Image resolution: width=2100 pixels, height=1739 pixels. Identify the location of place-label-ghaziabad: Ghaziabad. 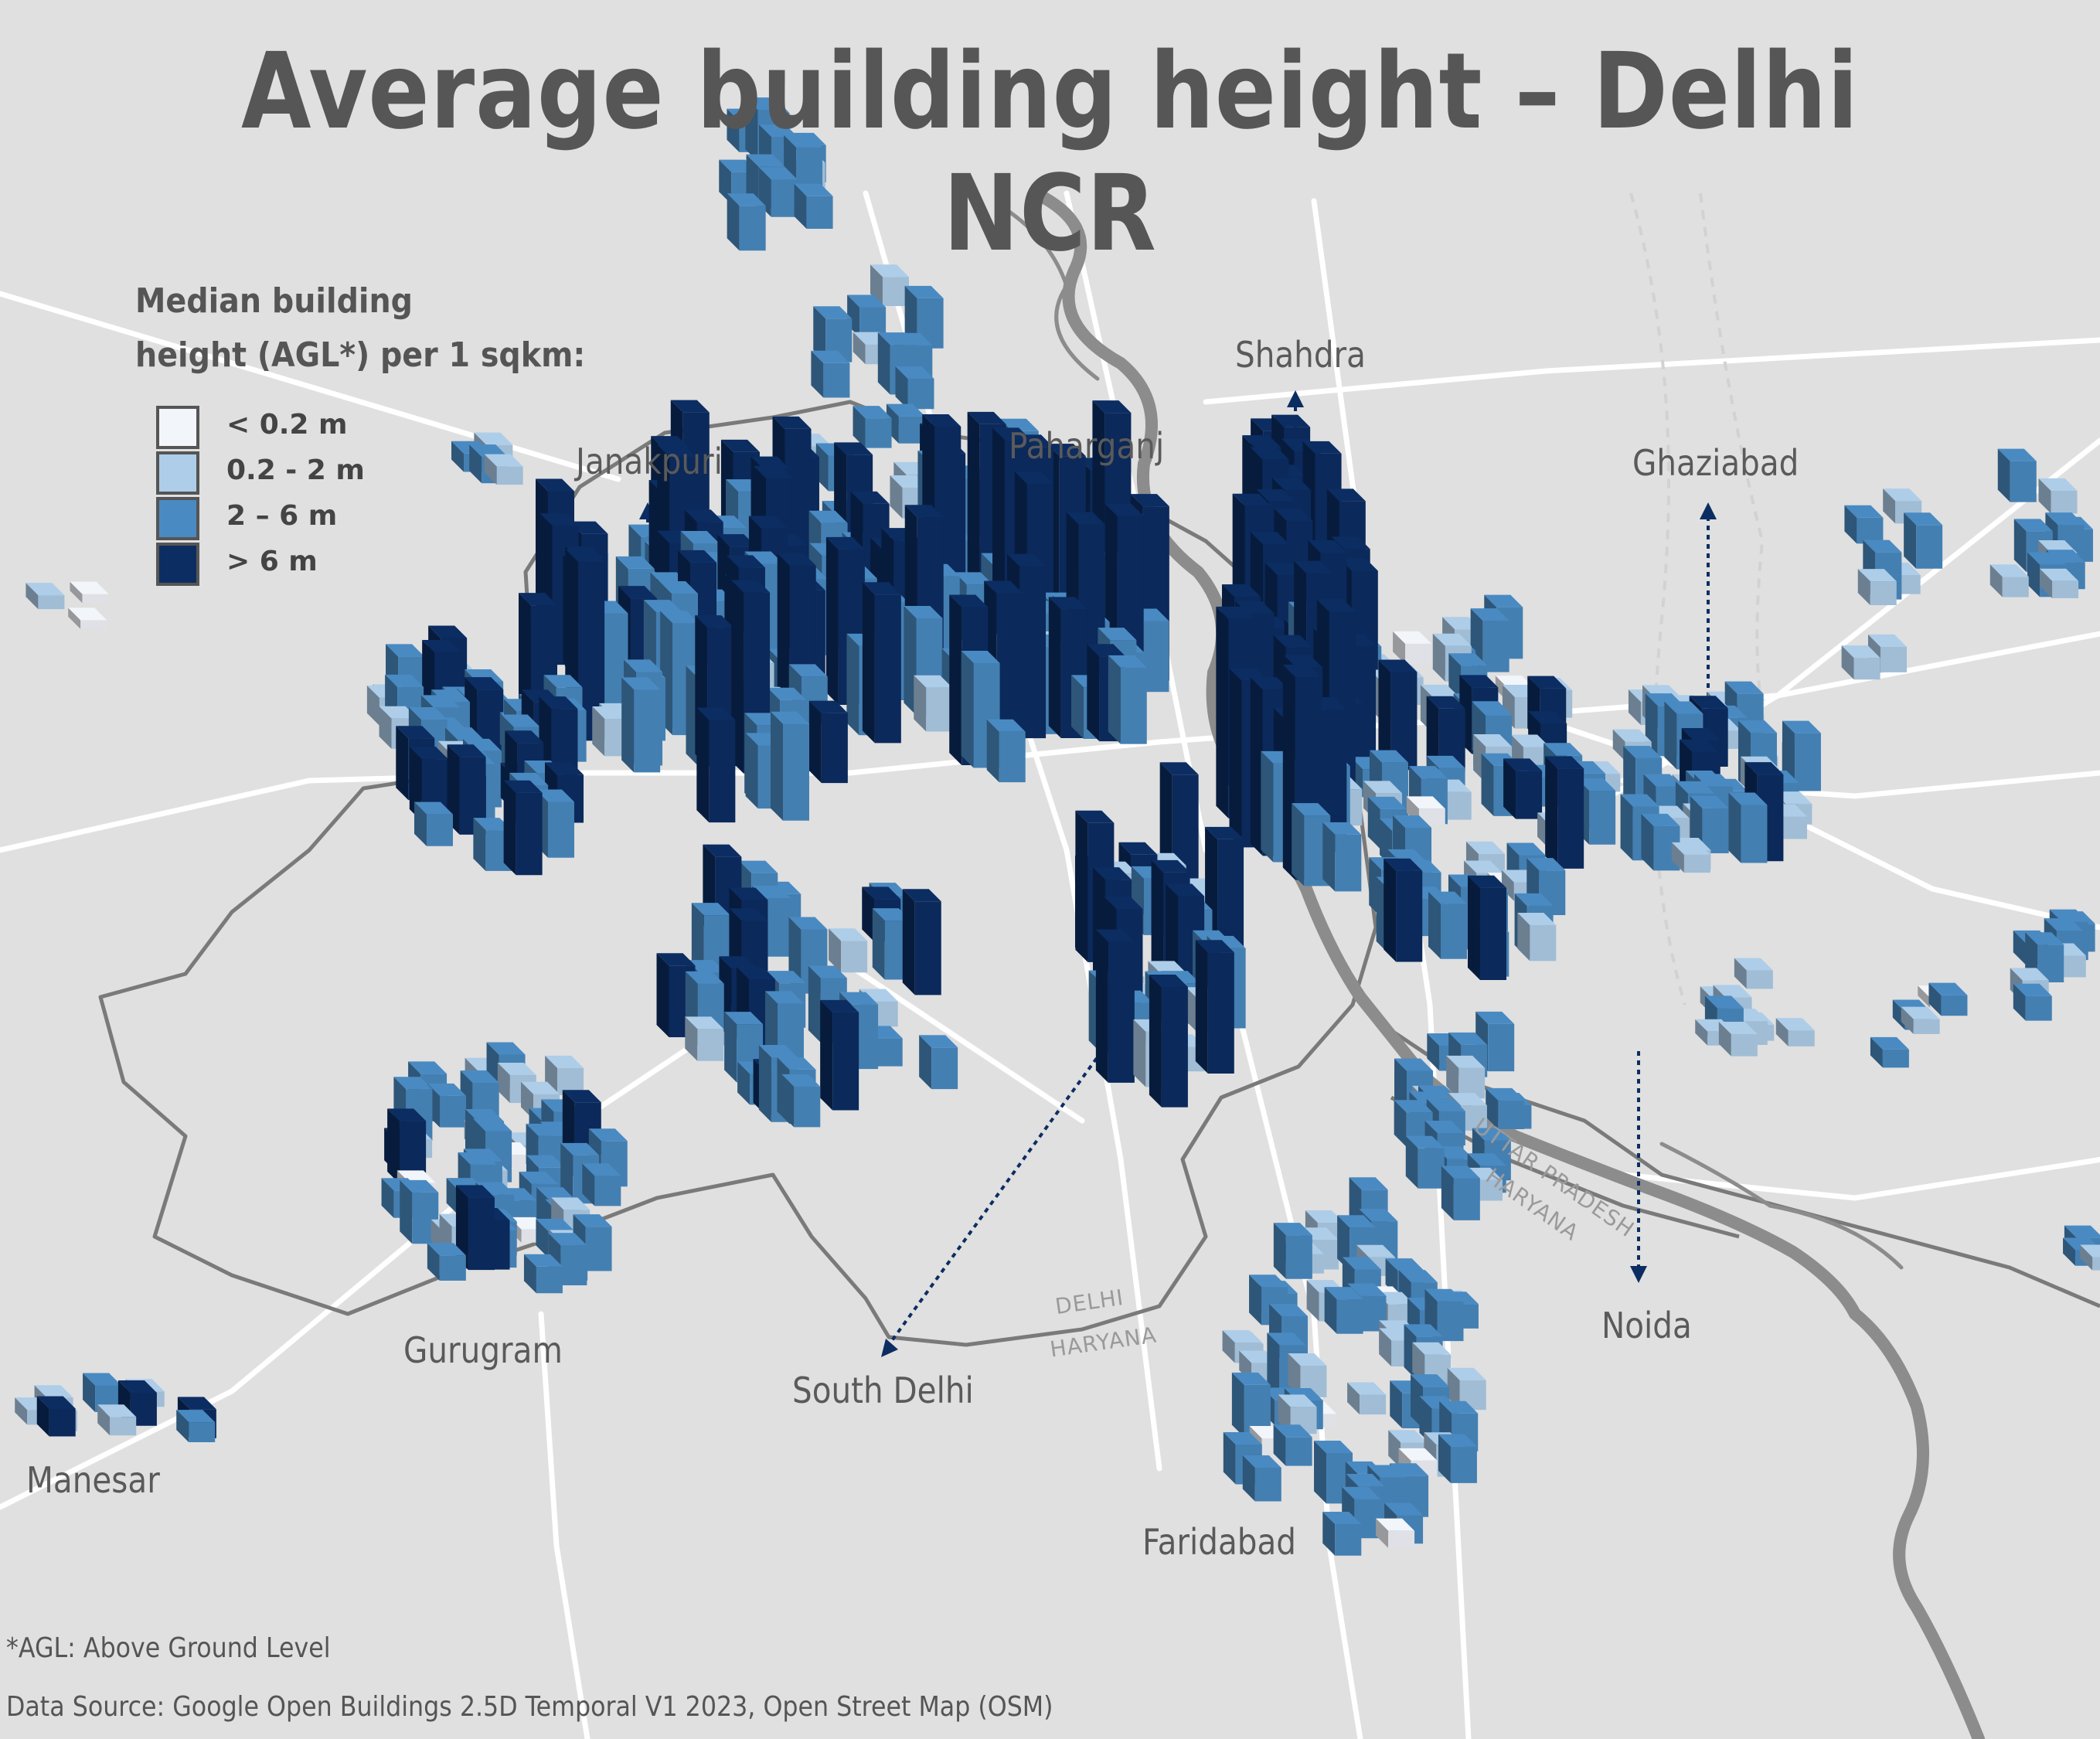
(1715, 463).